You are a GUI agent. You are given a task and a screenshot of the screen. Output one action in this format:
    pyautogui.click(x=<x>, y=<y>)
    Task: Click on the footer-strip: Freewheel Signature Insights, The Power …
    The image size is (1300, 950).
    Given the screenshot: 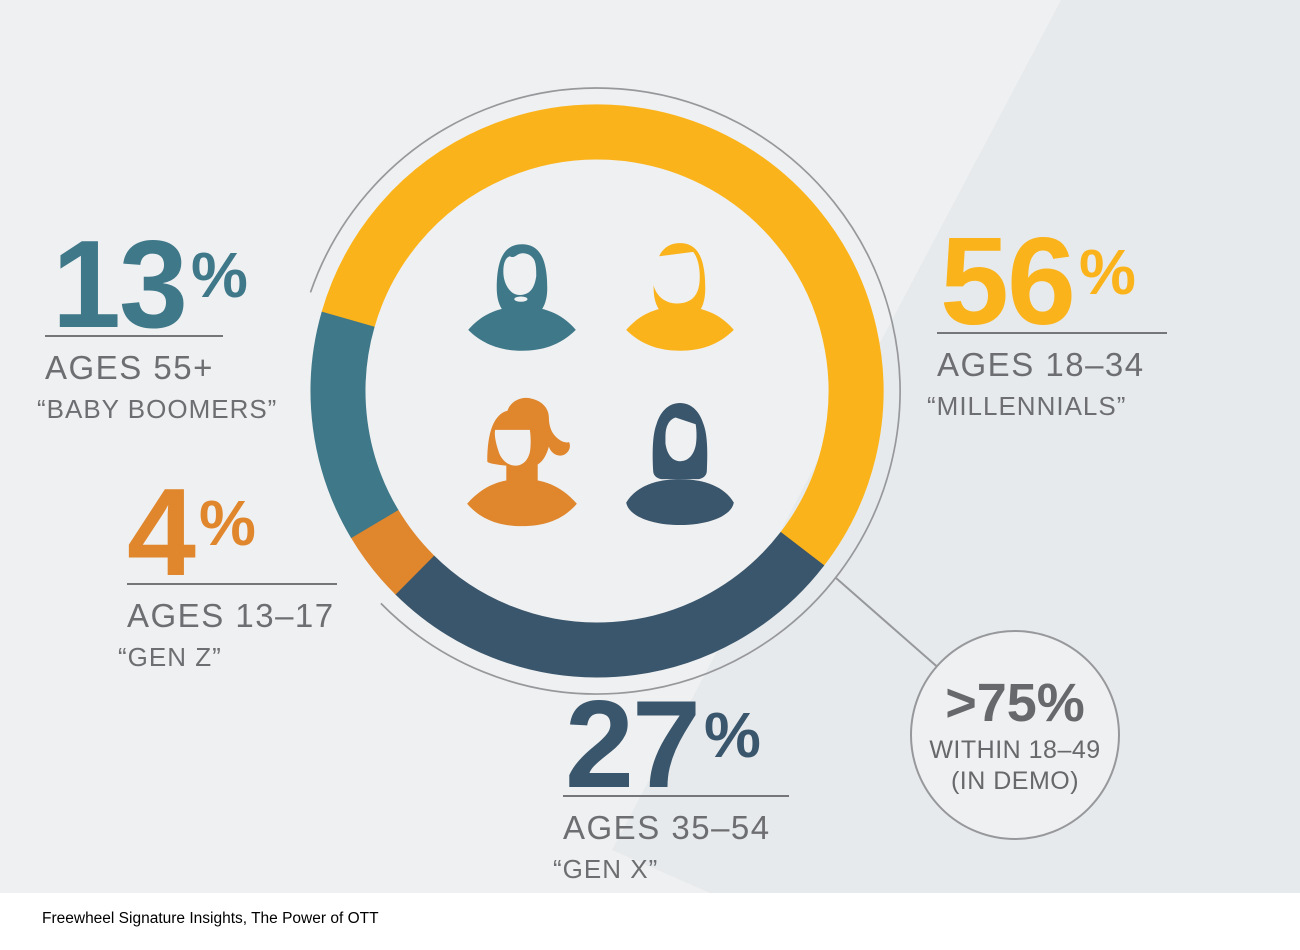 What is the action you would take?
    pyautogui.click(x=650, y=921)
    